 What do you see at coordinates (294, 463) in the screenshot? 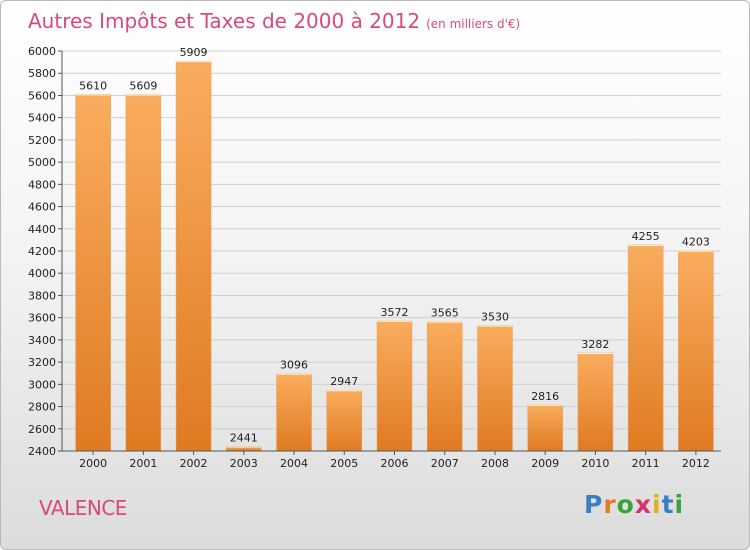
I see `x-tick-label-2004: 2004` at bounding box center [294, 463].